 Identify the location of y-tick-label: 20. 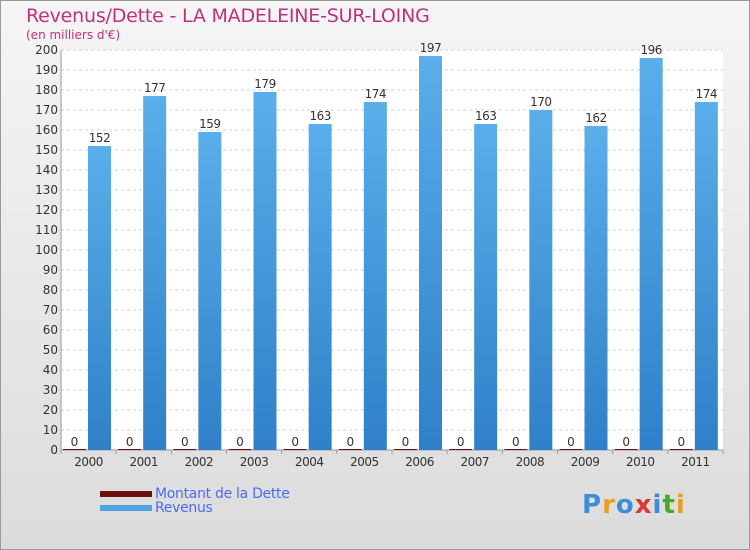
(50, 410).